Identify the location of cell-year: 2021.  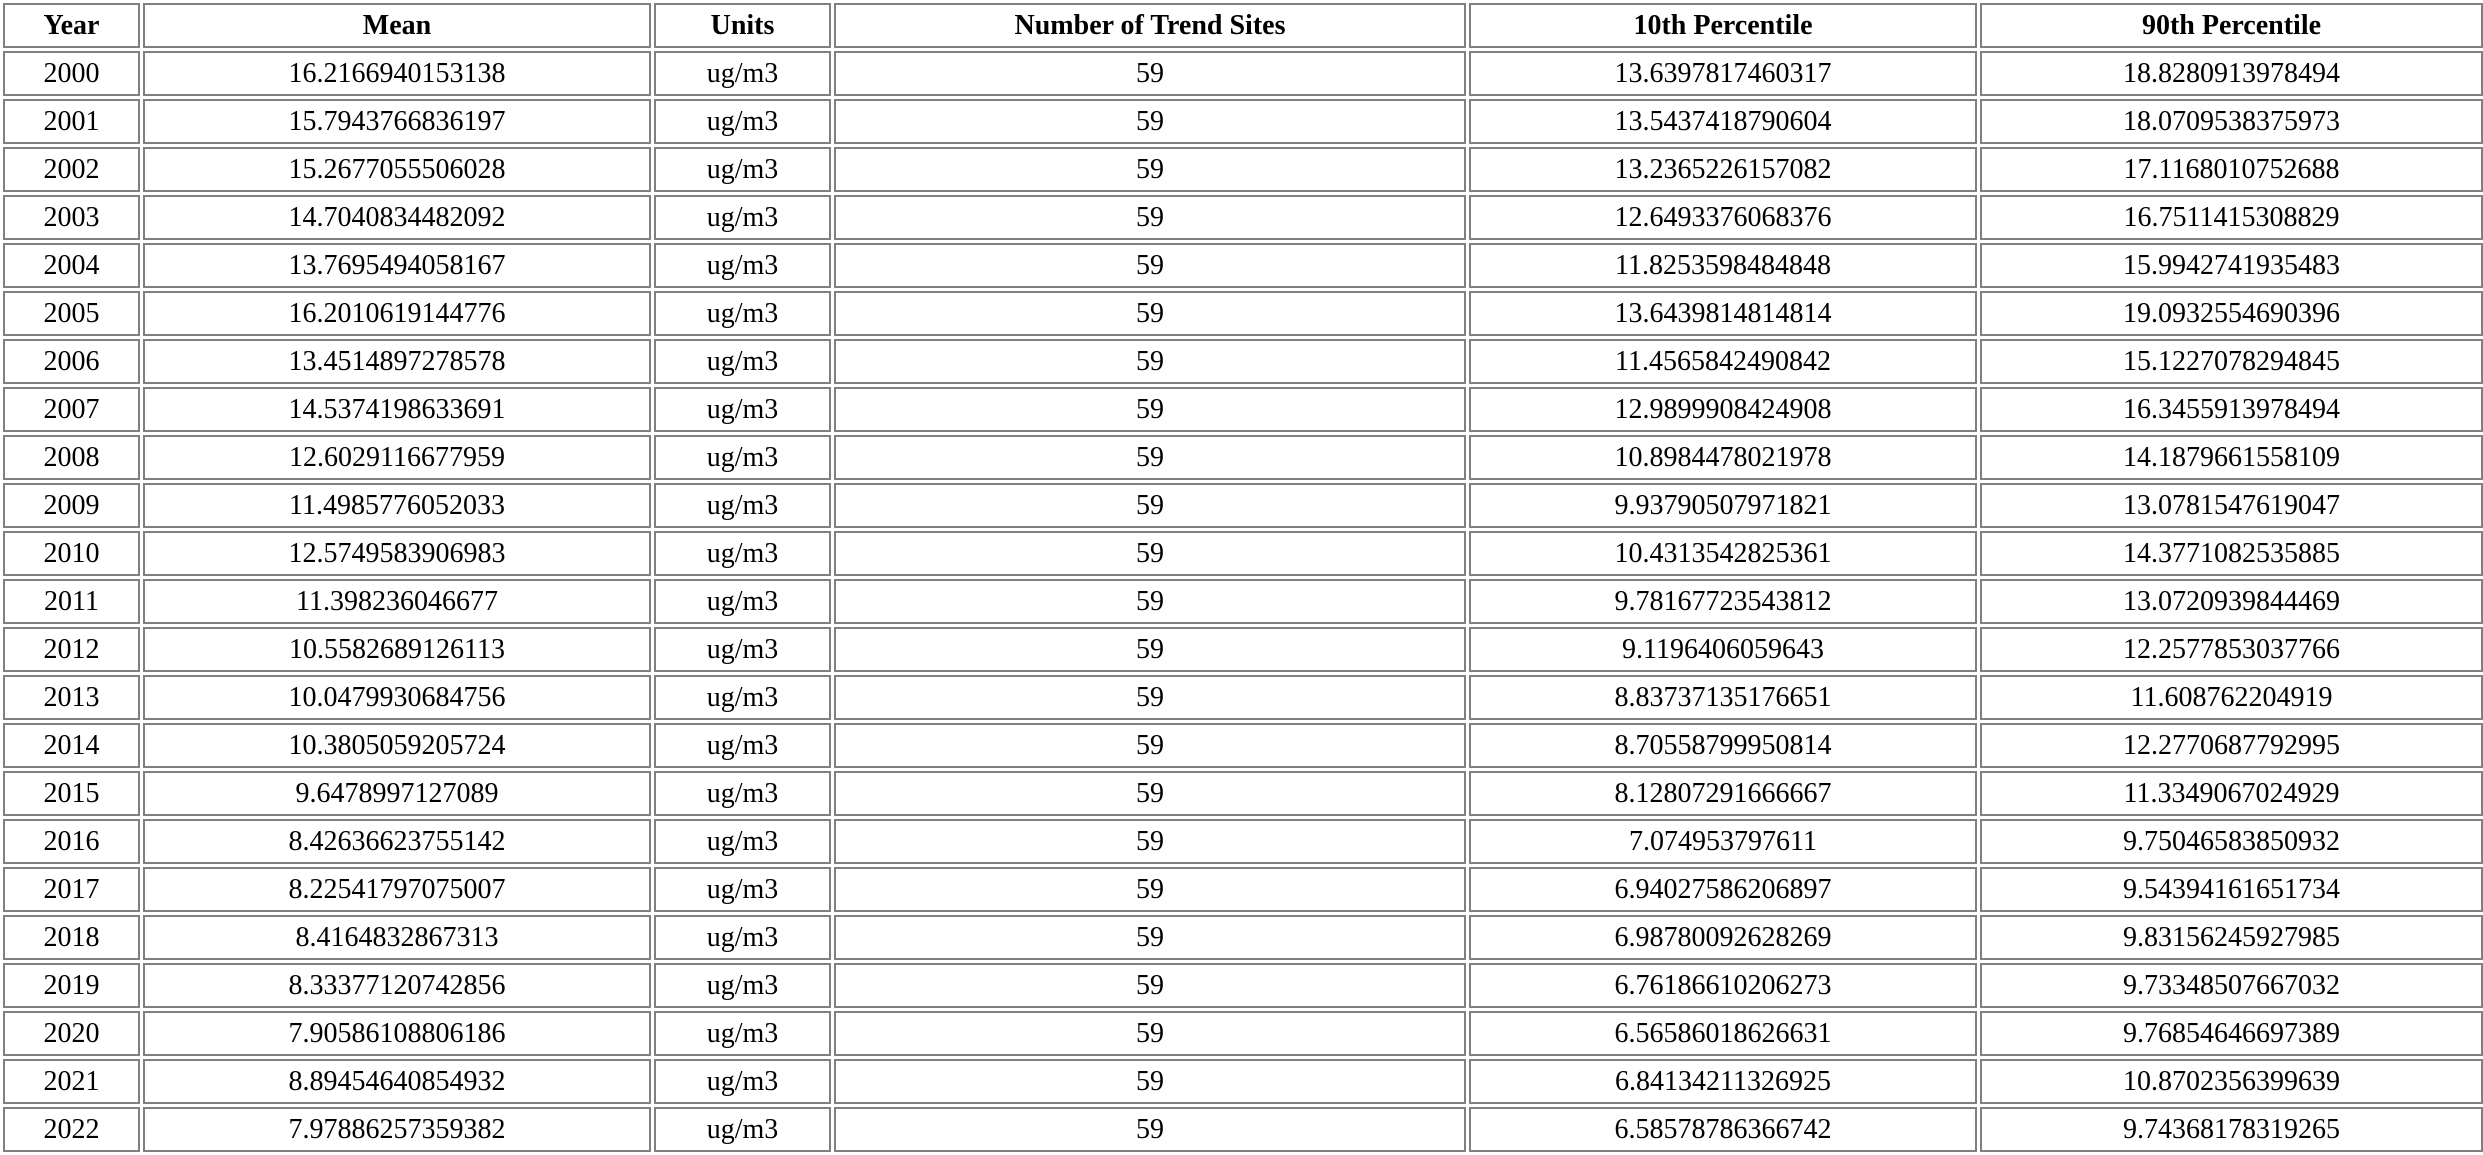
(71, 1081).